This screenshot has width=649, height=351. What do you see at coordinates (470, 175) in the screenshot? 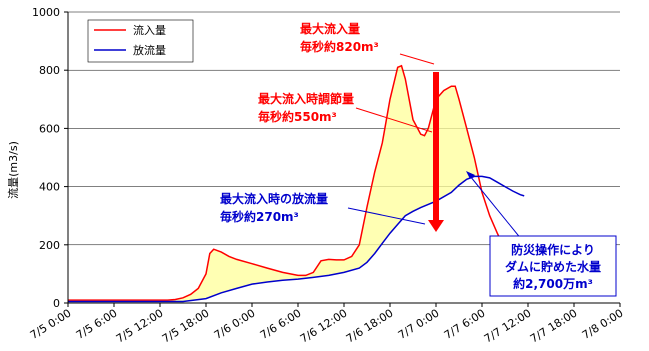
I see `storage-pointer-arrowhead` at bounding box center [470, 175].